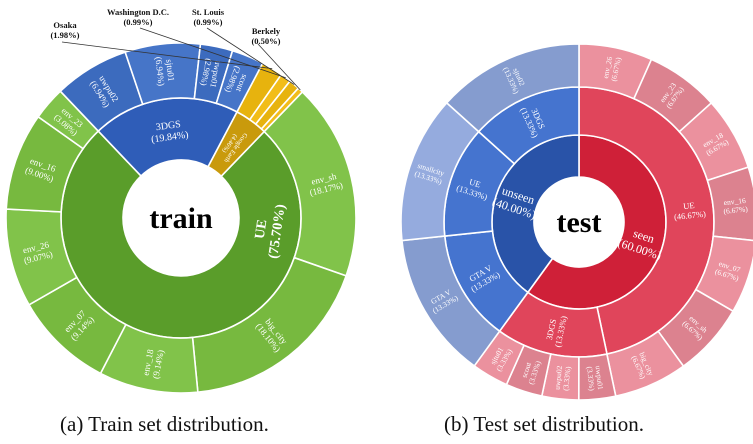 Image resolution: width=753 pixels, height=444 pixels. What do you see at coordinates (64, 30) in the screenshot?
I see `train-callout-osaka: Osaka (1.98%)` at bounding box center [64, 30].